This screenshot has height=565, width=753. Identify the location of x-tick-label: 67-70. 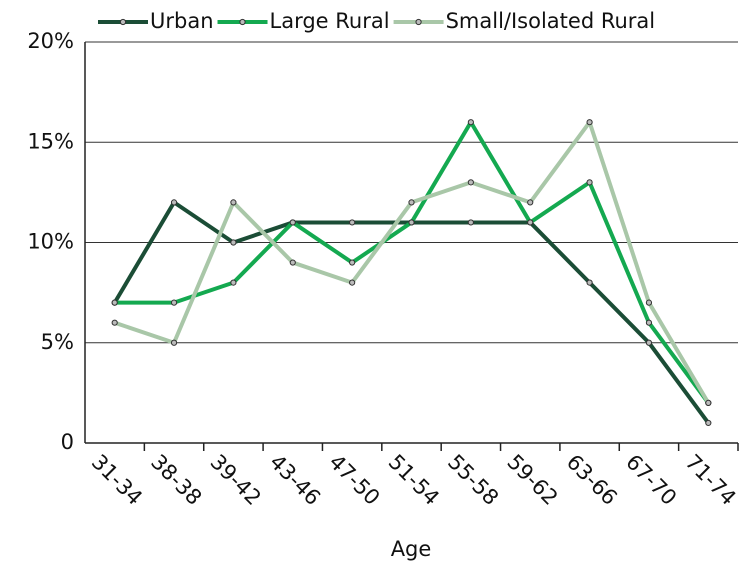
(651, 480).